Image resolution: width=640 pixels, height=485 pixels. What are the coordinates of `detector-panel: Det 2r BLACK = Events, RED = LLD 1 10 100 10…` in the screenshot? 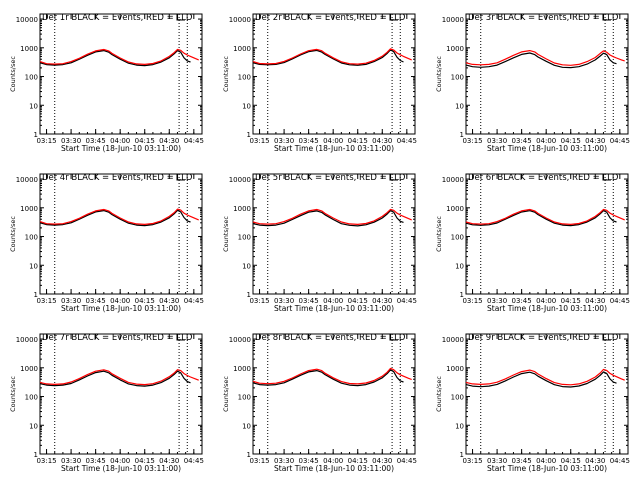 It's located at (319, 83).